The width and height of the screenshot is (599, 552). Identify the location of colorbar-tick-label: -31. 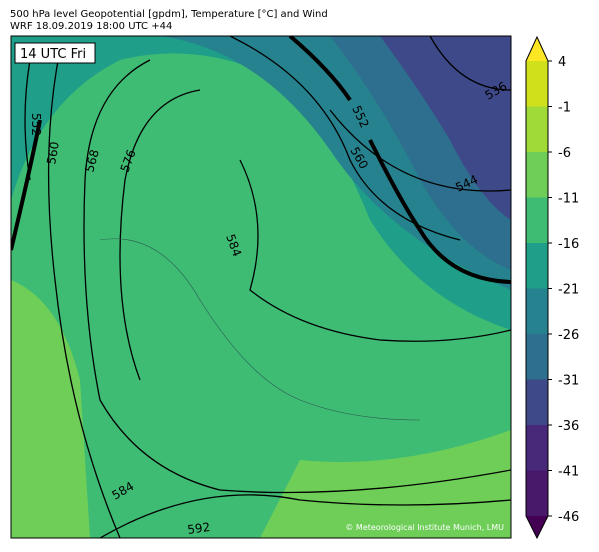
(568, 381).